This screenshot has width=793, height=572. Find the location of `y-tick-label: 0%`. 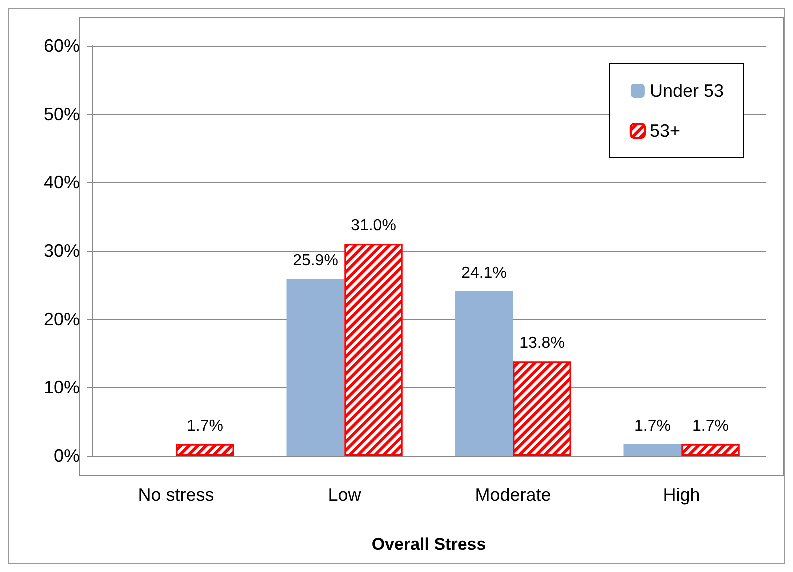

y-tick-label: 0% is located at coordinates (67, 456).